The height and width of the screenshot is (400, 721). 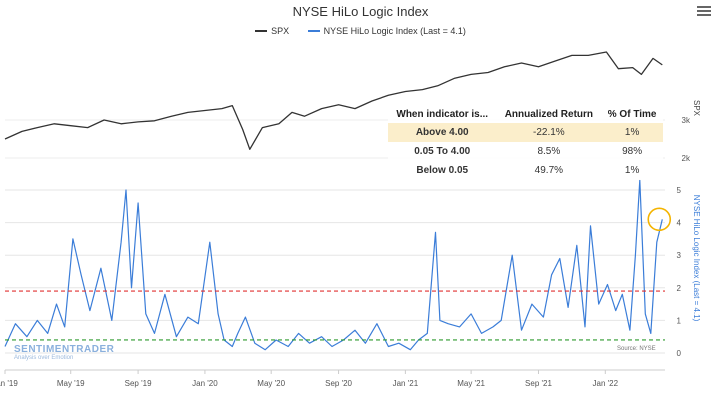 I want to click on last-value-highlight-circle, so click(x=659, y=219).